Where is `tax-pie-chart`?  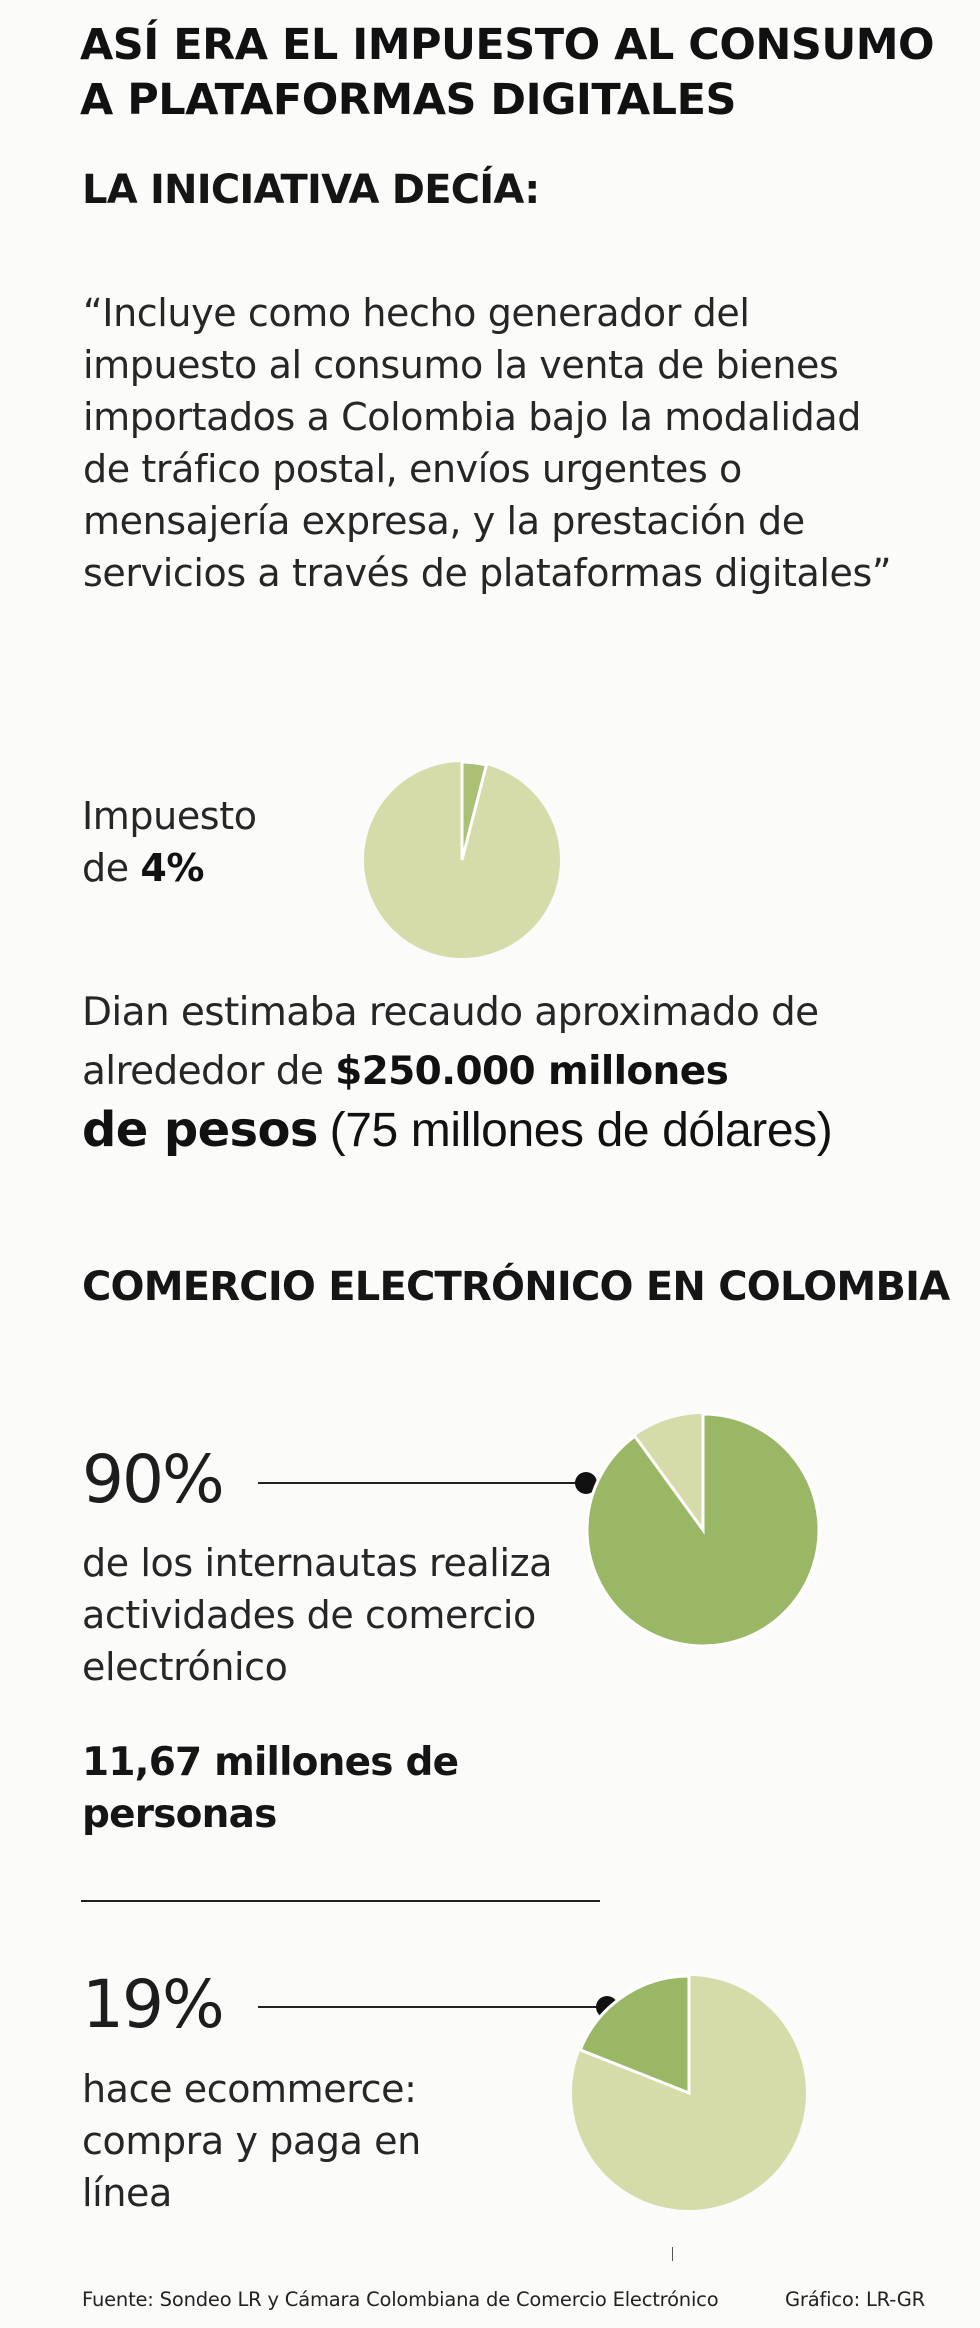
tax-pie-chart is located at coordinates (462, 859).